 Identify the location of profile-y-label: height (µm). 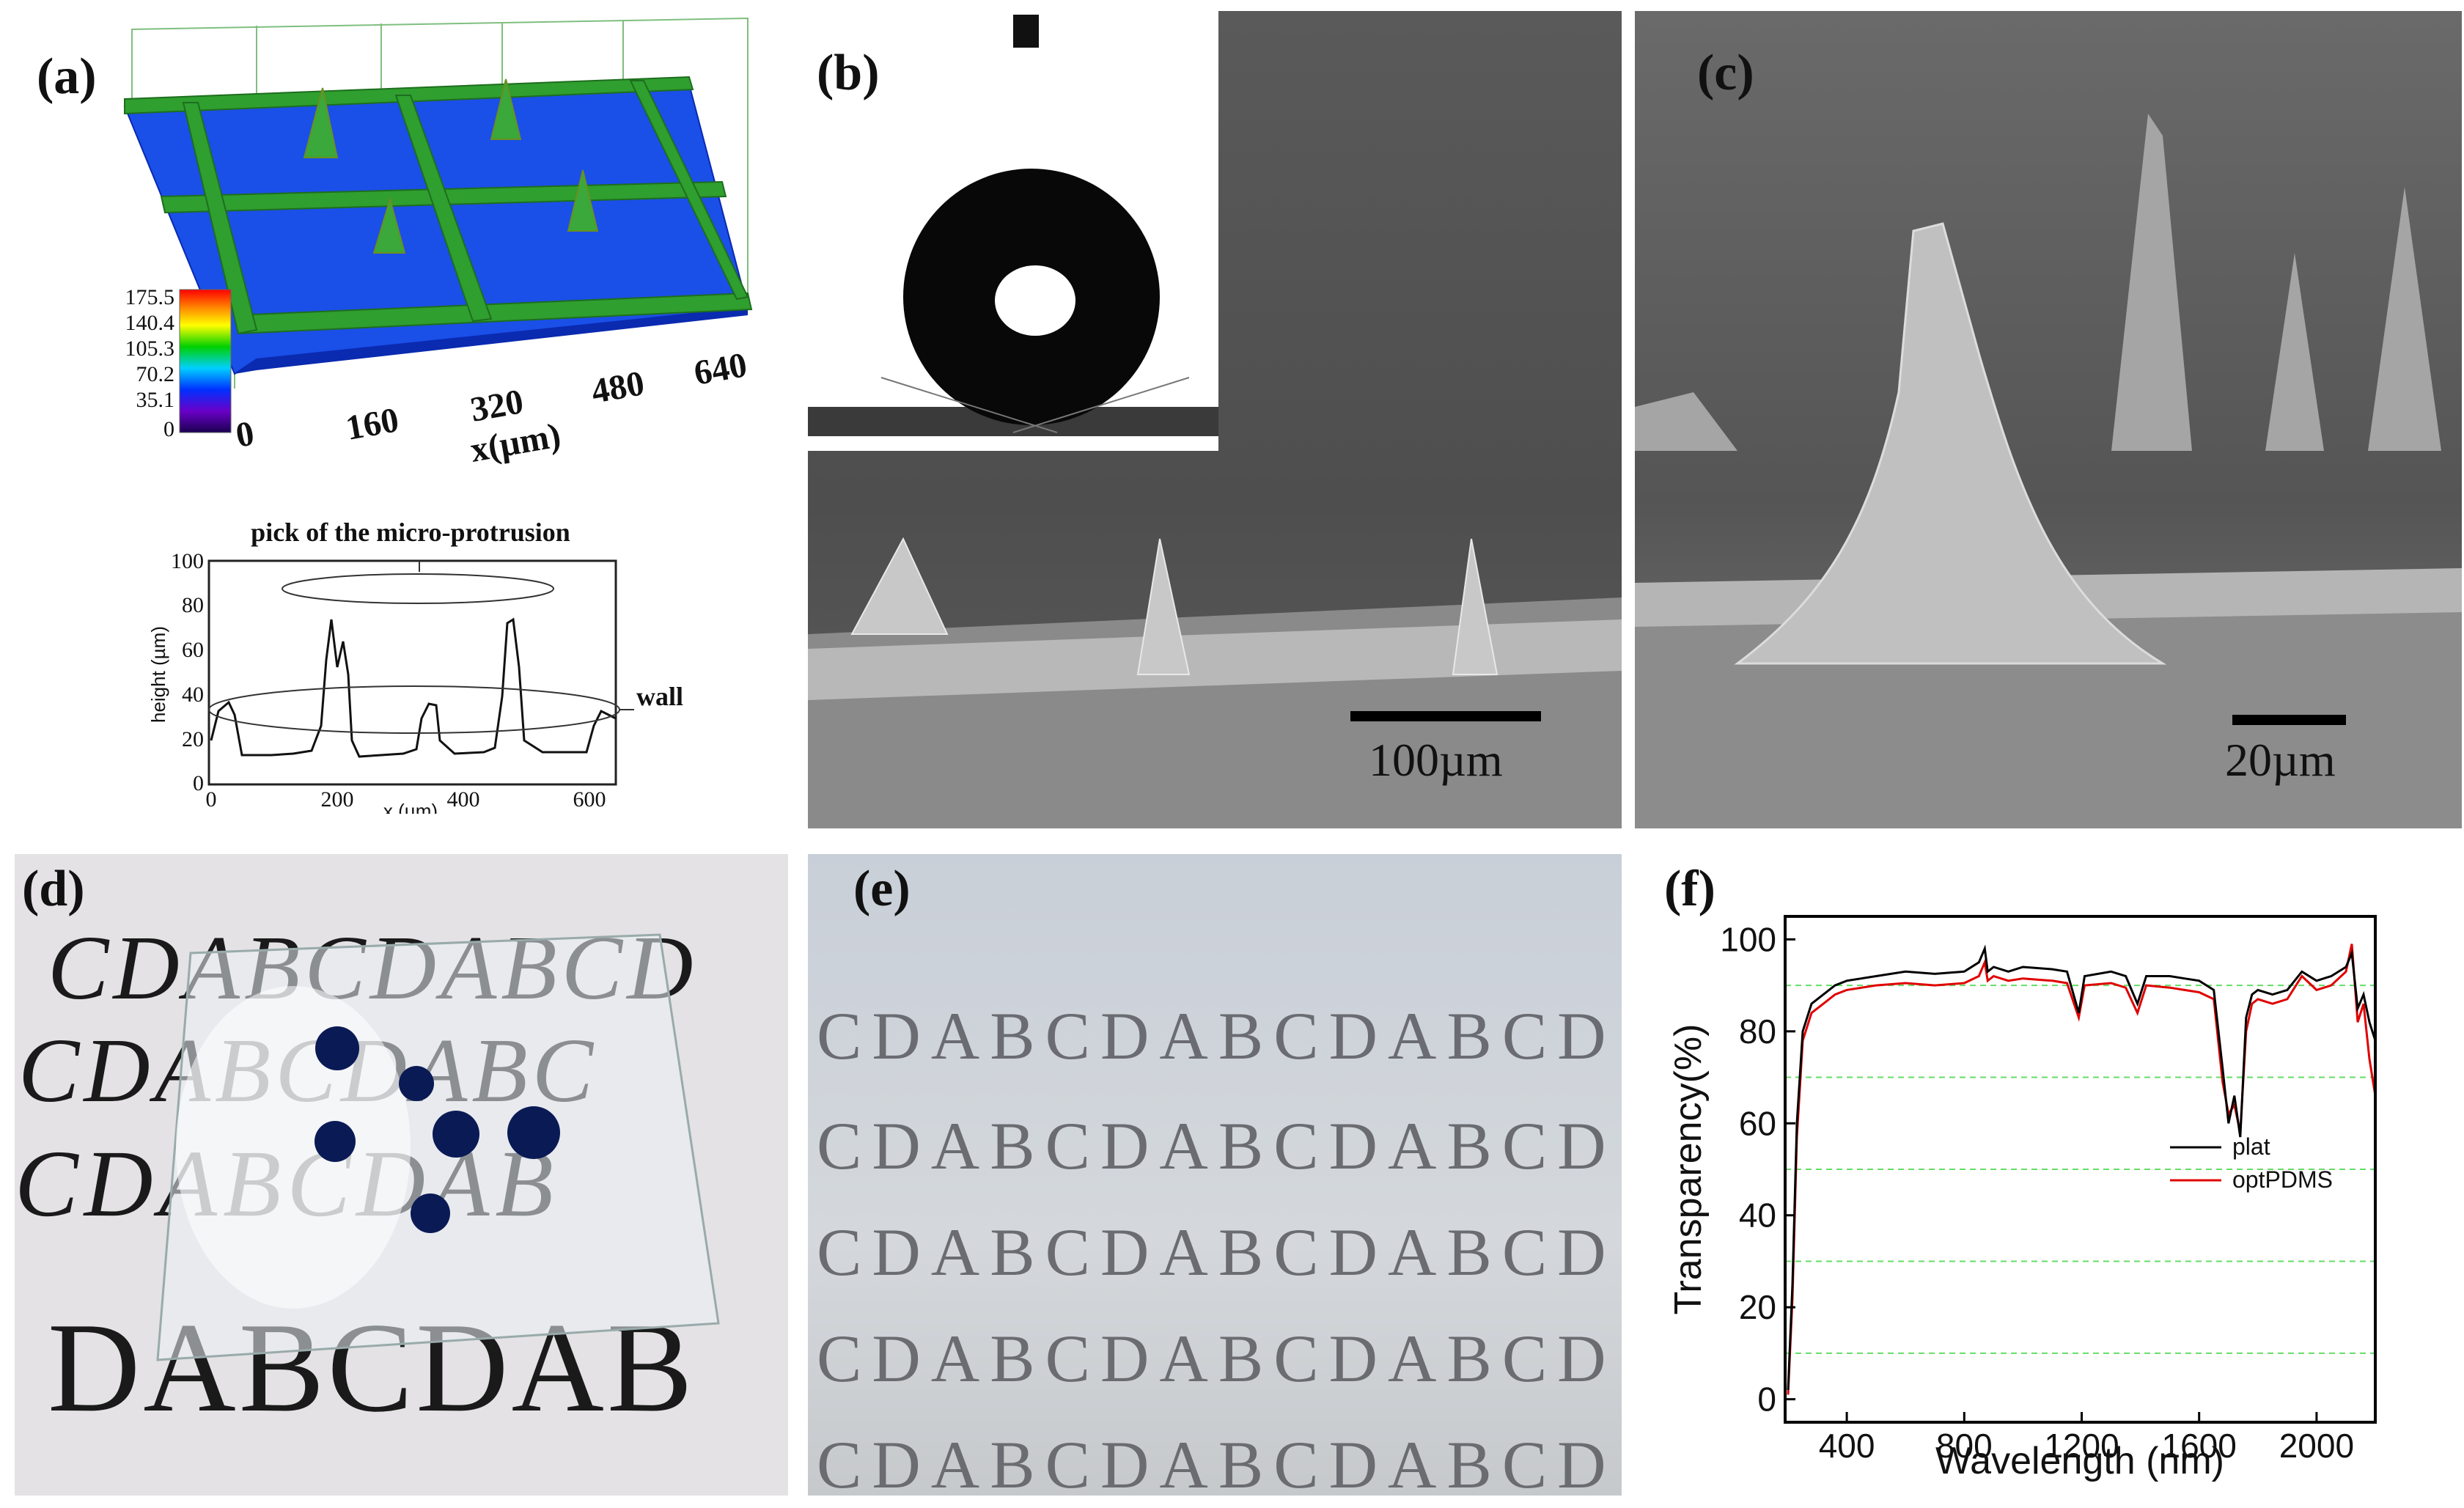
(158, 674).